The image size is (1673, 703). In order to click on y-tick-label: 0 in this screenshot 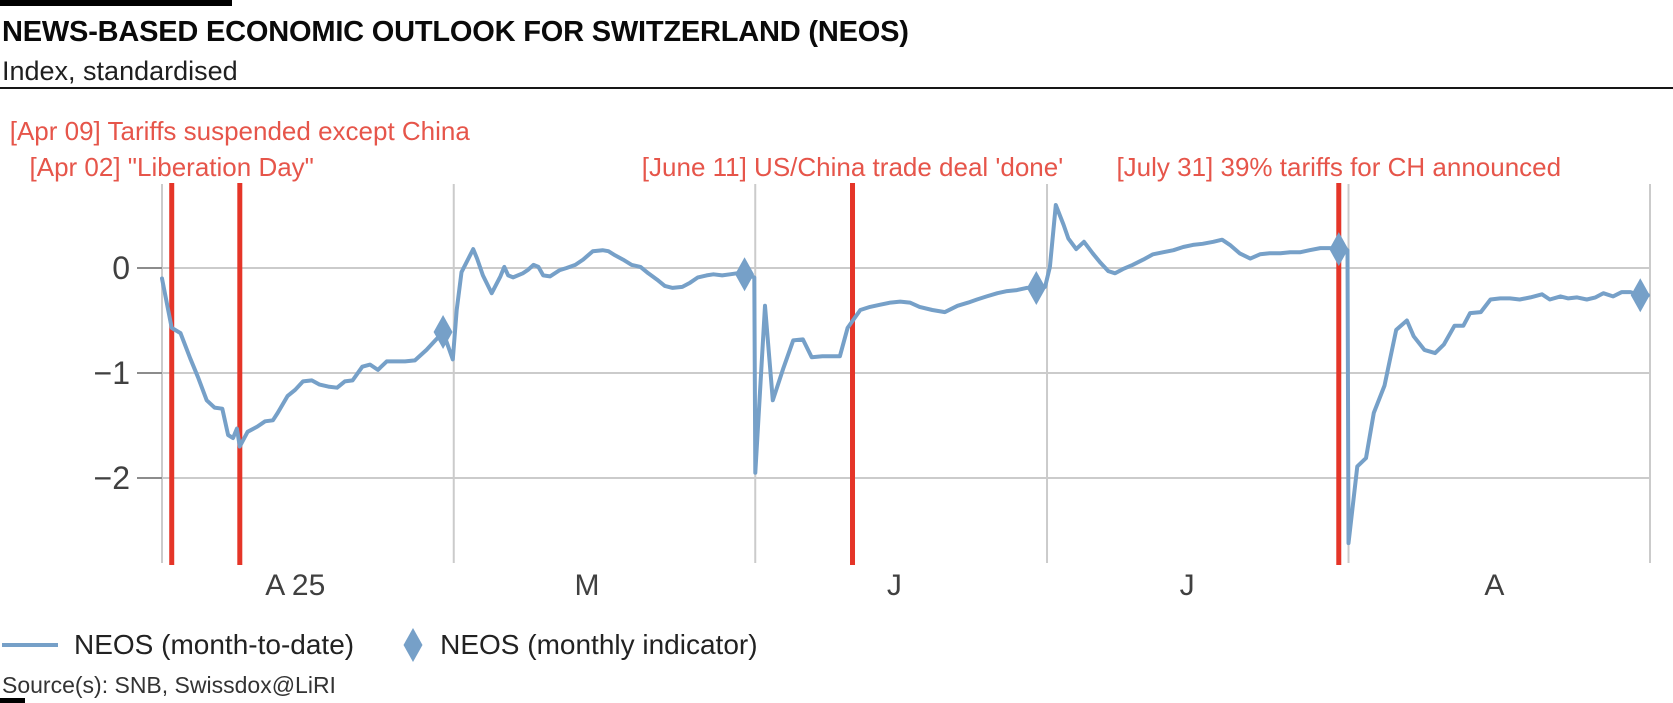, I will do `click(121, 268)`.